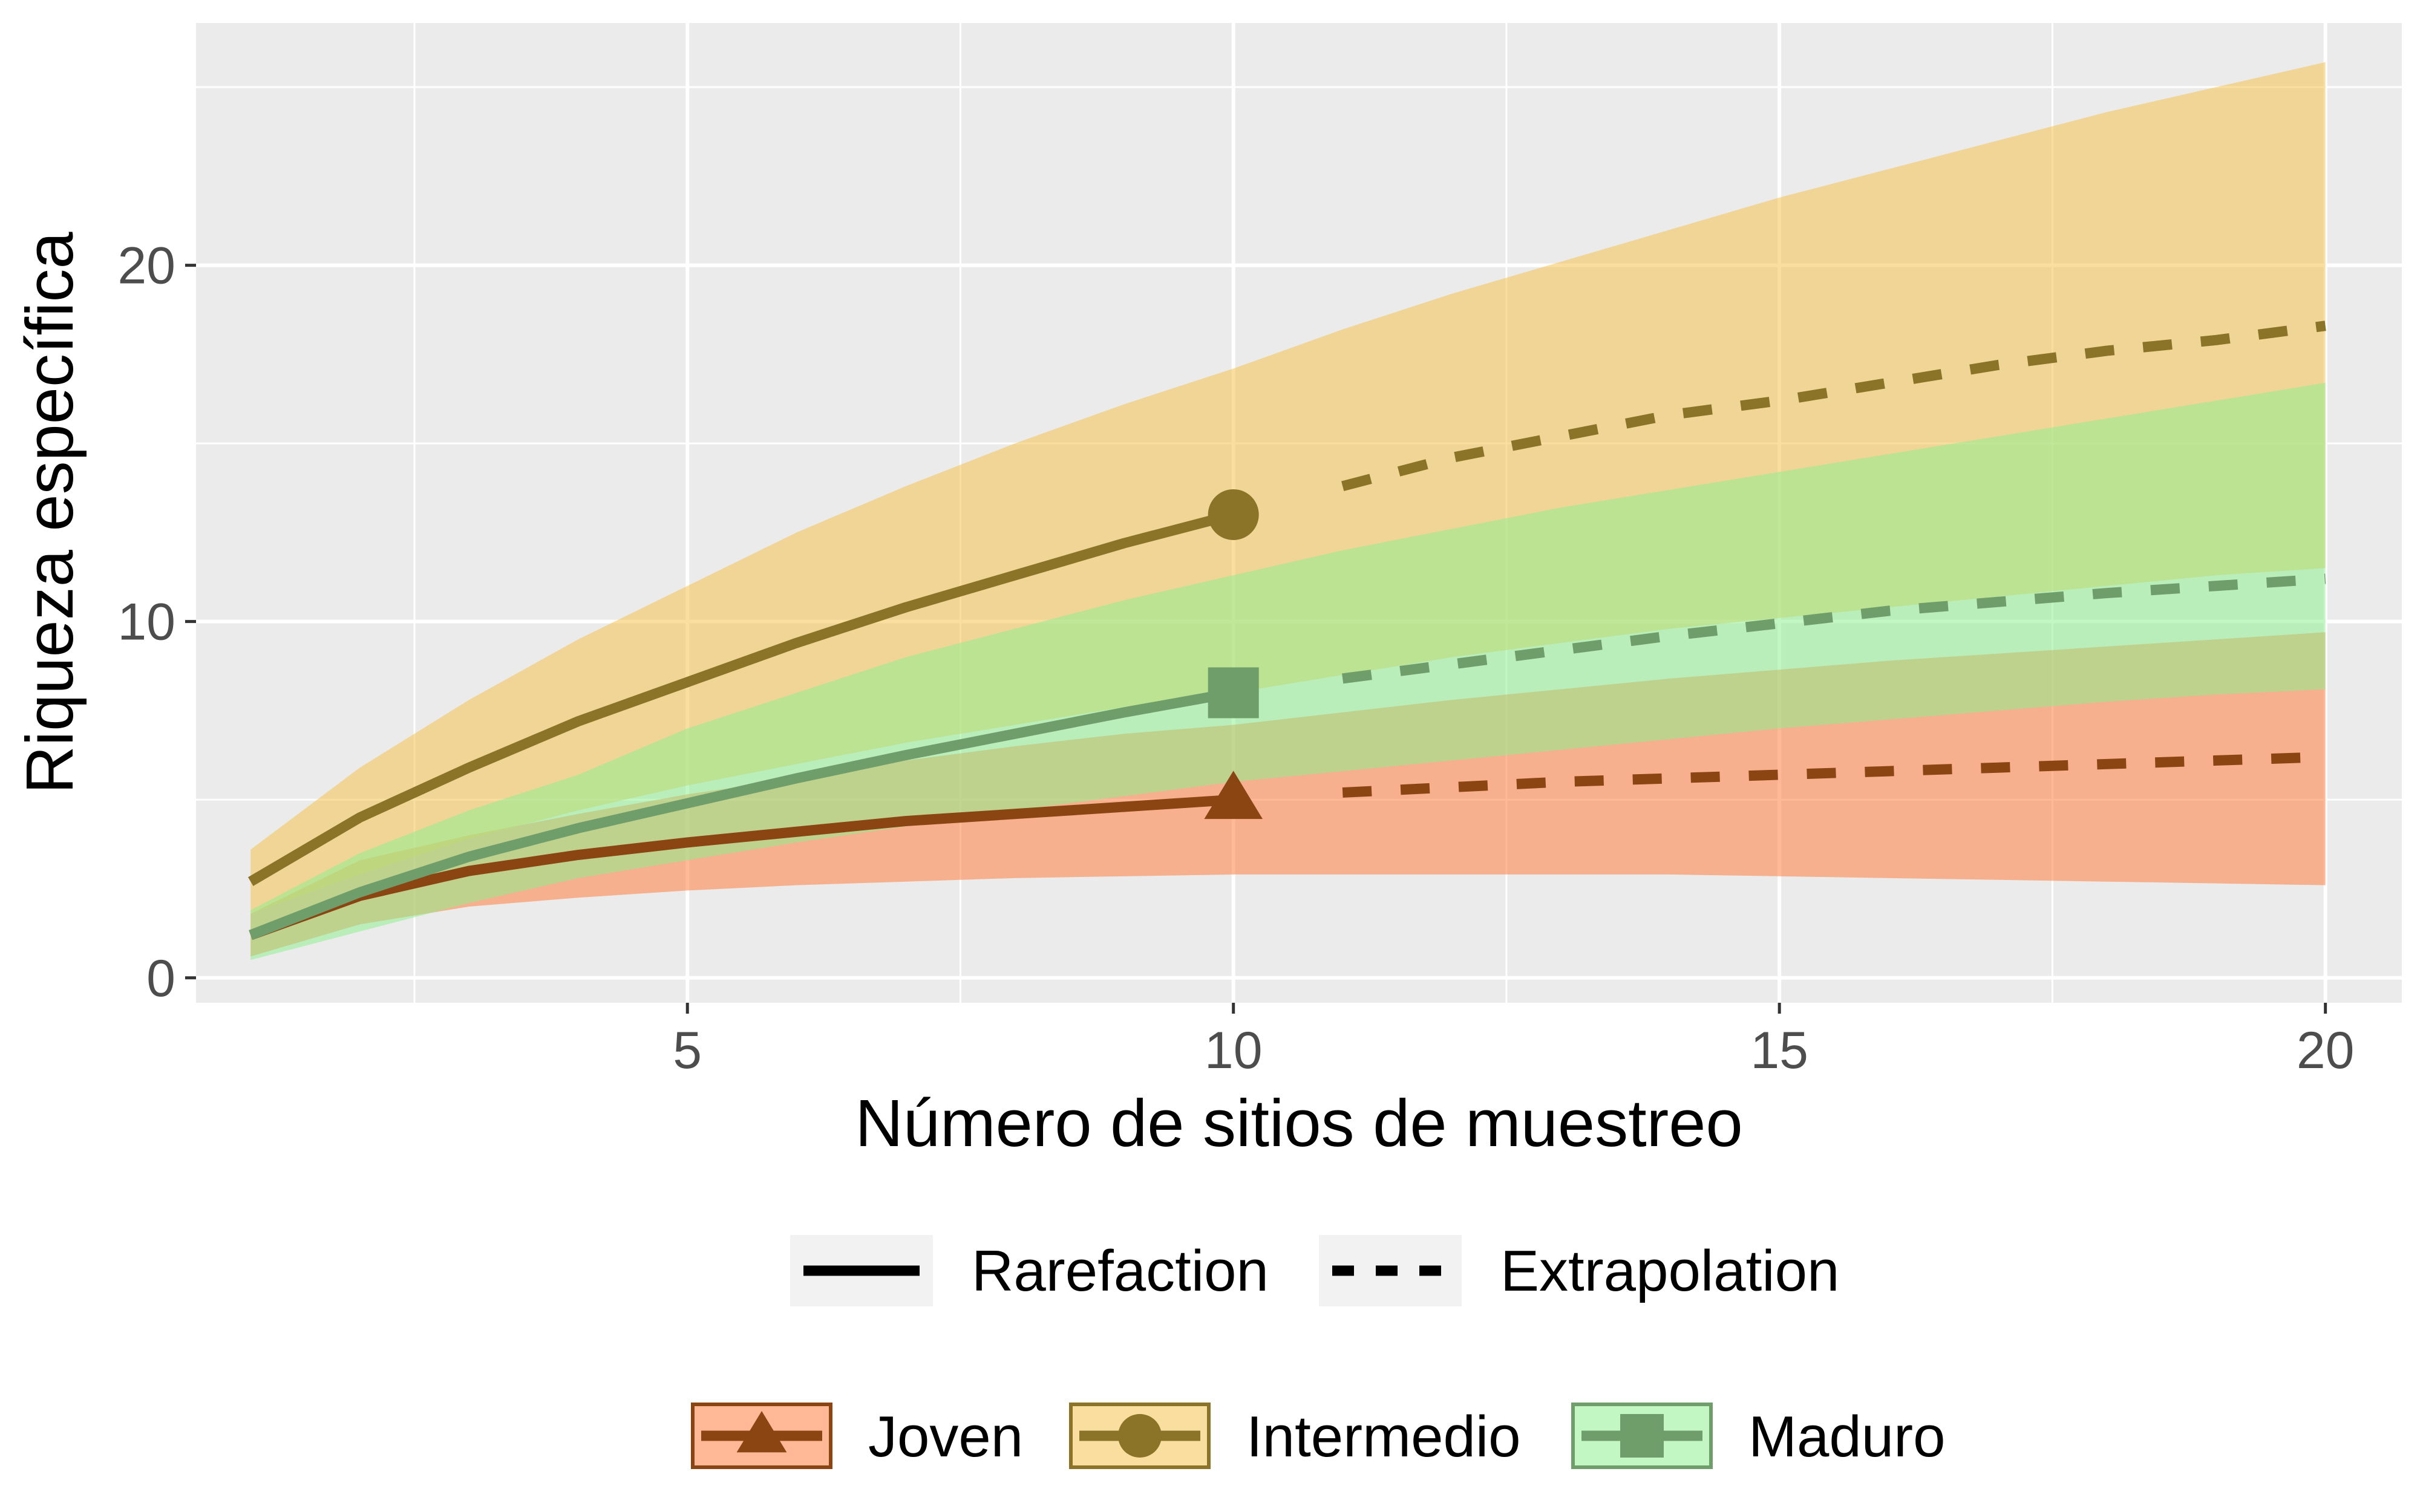 The height and width of the screenshot is (1512, 2420). What do you see at coordinates (1642, 1436) in the screenshot?
I see `legend-marker-maduro` at bounding box center [1642, 1436].